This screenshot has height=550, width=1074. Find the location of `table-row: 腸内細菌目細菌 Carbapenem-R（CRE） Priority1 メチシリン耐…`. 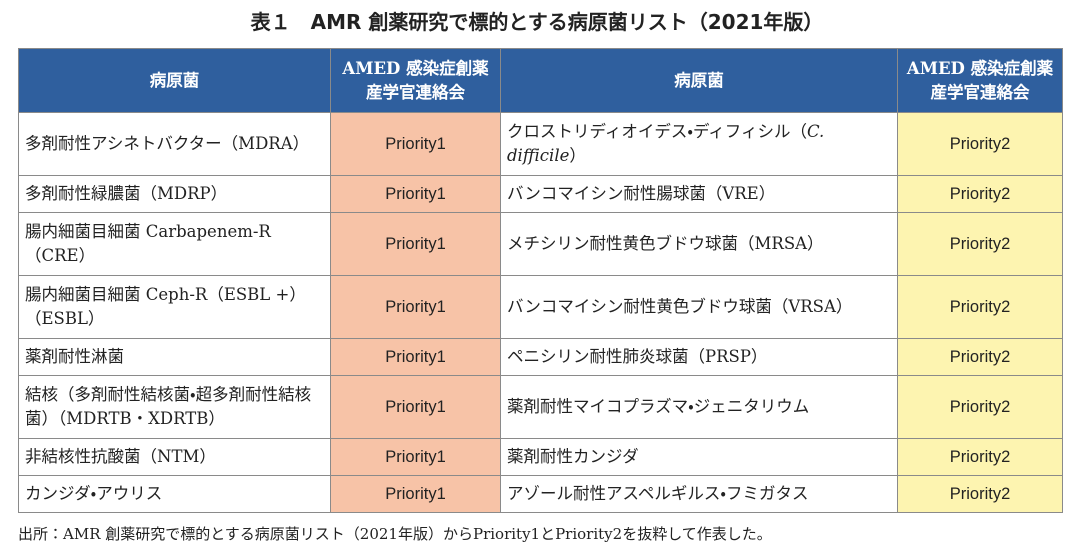

table-row: 腸内細菌目細菌 Carbapenem-R（CRE） Priority1 メチシリン耐… is located at coordinates (540, 244).